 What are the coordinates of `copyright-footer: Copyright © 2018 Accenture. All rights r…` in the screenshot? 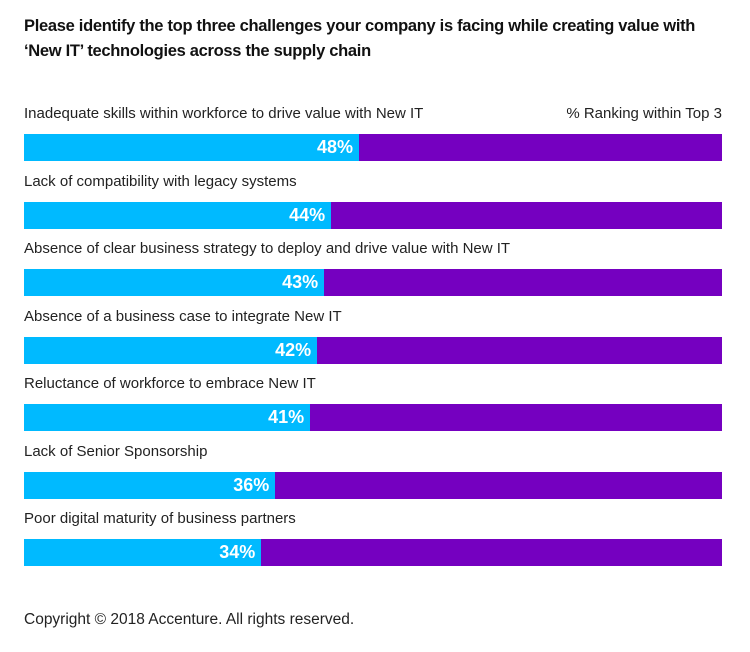 It's located at (189, 619).